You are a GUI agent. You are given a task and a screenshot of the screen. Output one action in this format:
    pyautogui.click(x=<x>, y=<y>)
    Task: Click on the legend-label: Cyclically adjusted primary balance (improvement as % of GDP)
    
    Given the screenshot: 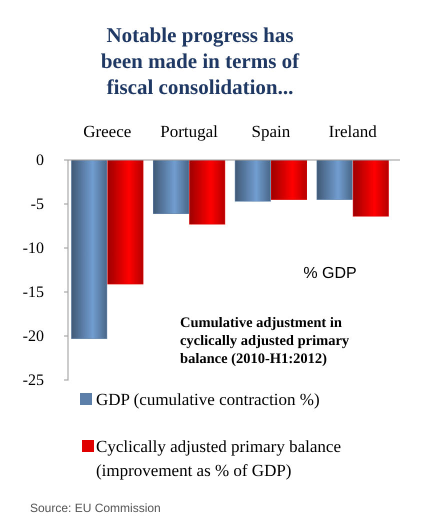 What is the action you would take?
    pyautogui.click(x=218, y=458)
    